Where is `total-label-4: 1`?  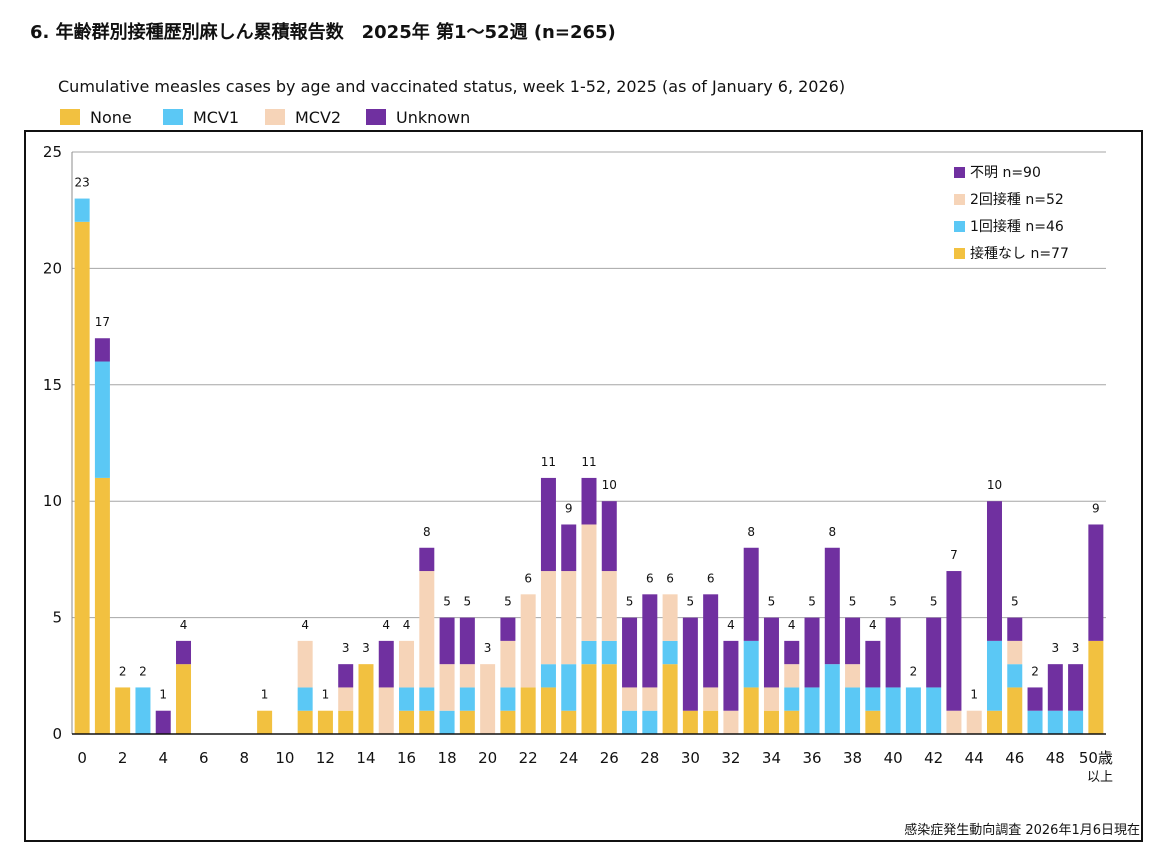
total-label-4: 1 is located at coordinates (163, 695).